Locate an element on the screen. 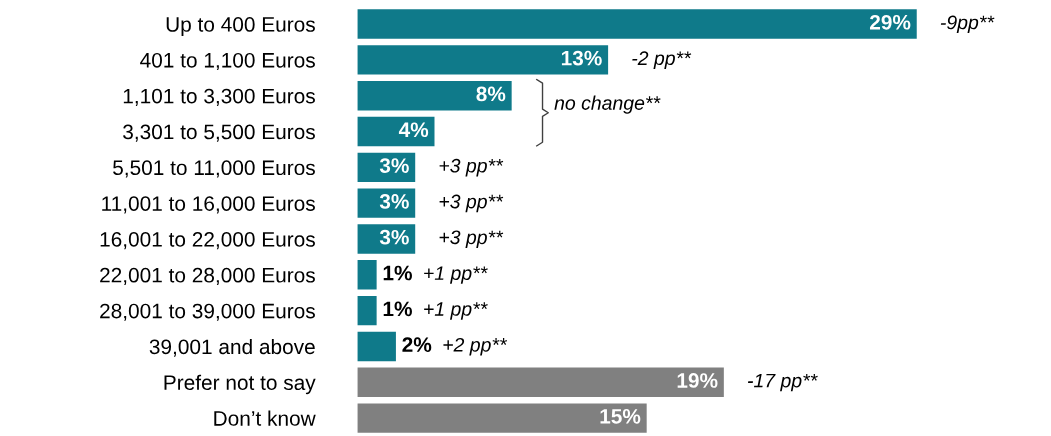  y-tick-label: 401 to 1,100 Euros is located at coordinates (227, 61).